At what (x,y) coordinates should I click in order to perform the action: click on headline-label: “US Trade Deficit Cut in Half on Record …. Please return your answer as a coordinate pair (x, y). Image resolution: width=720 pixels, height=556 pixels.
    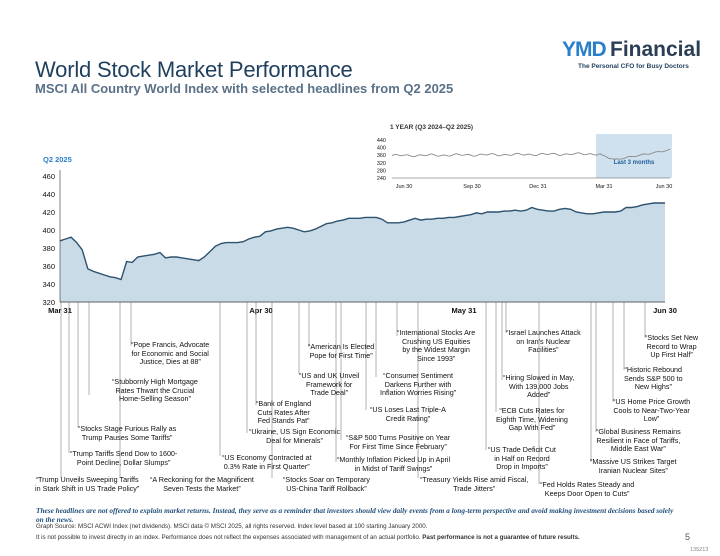
    Looking at the image, I should click on (522, 458).